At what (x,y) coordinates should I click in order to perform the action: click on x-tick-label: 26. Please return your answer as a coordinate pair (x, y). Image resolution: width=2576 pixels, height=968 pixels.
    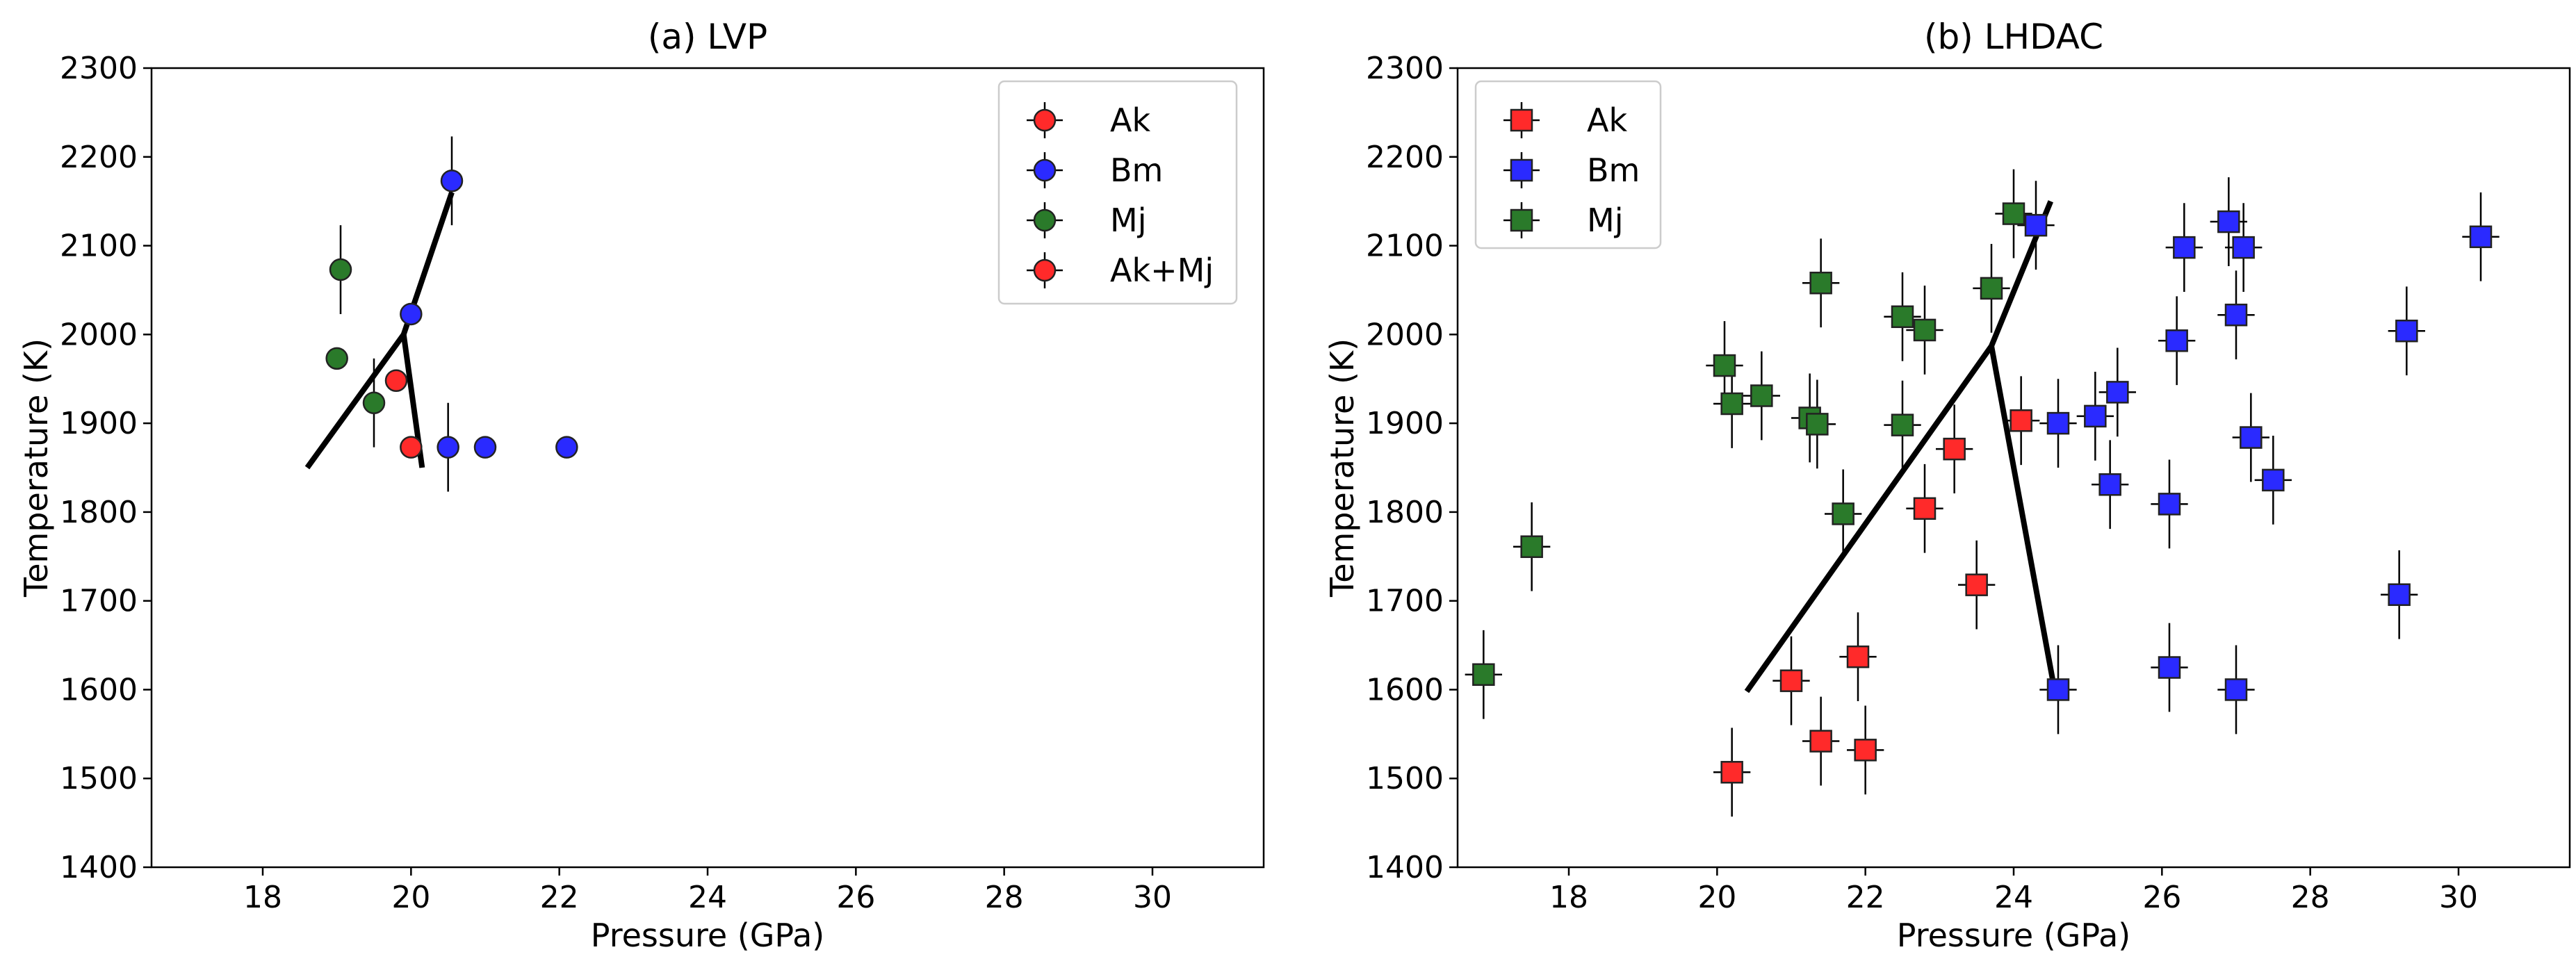
    Looking at the image, I should click on (855, 897).